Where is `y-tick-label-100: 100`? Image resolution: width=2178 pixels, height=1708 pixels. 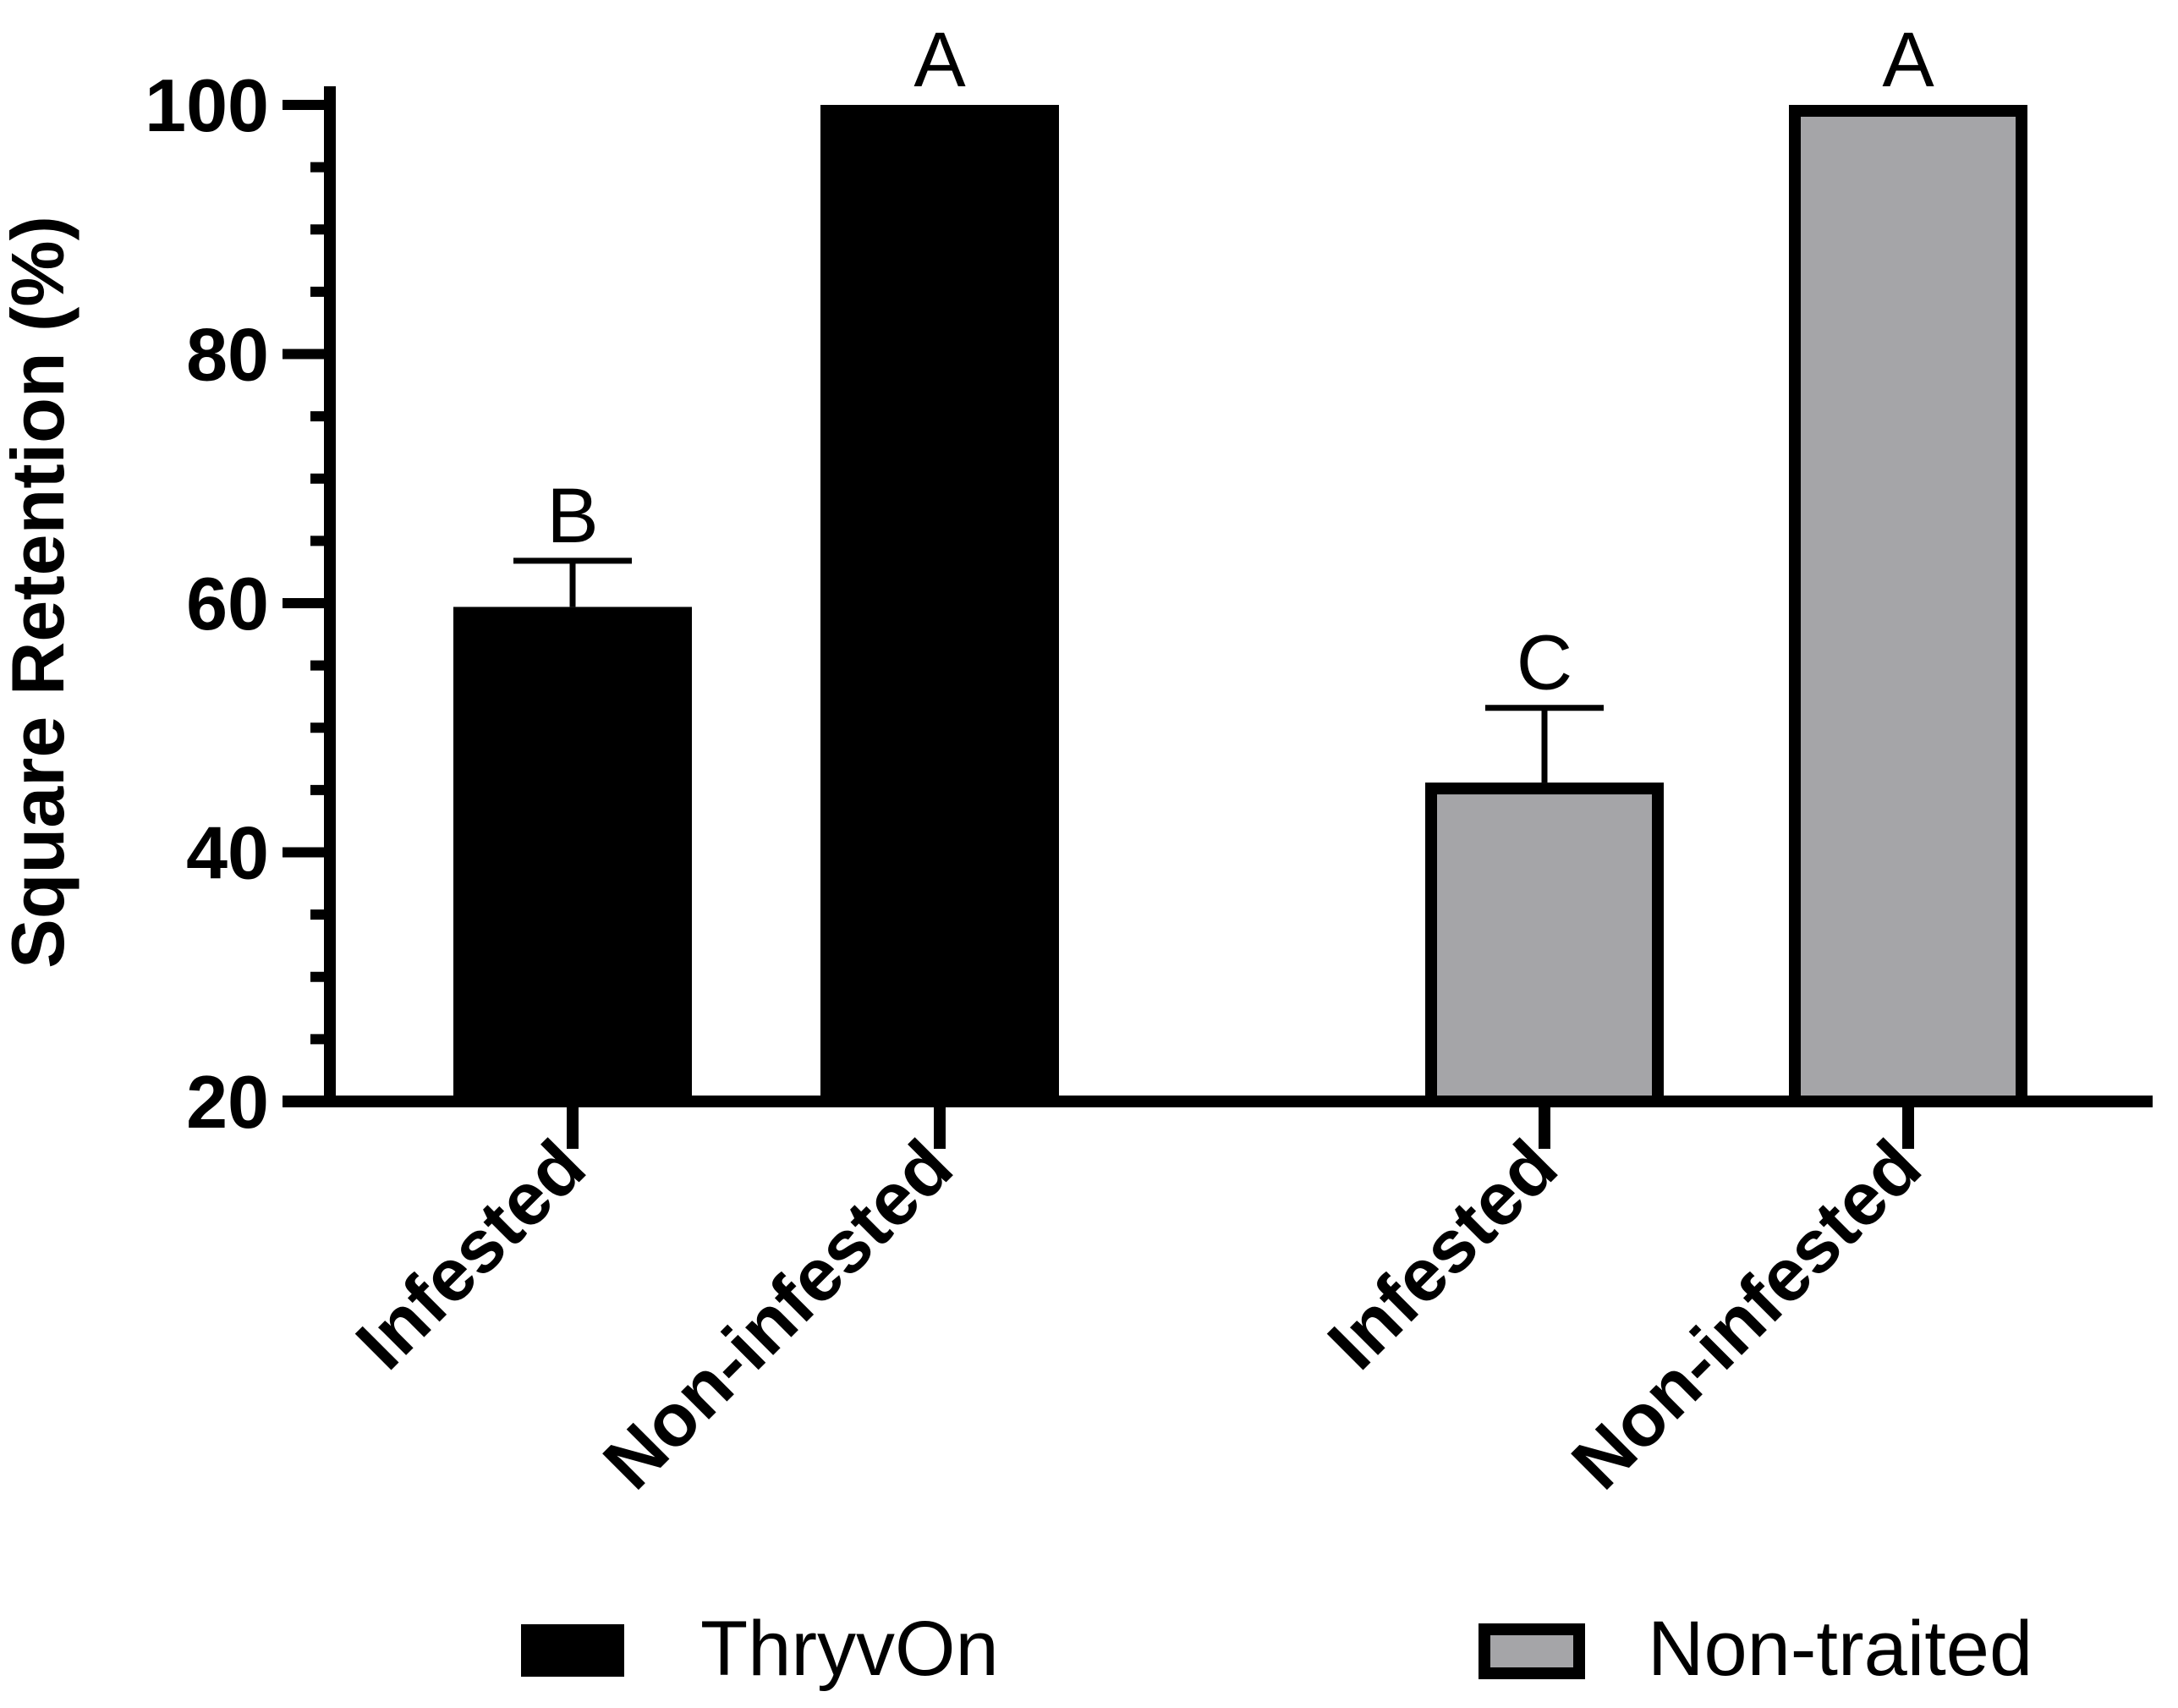 y-tick-label-100: 100 is located at coordinates (207, 105).